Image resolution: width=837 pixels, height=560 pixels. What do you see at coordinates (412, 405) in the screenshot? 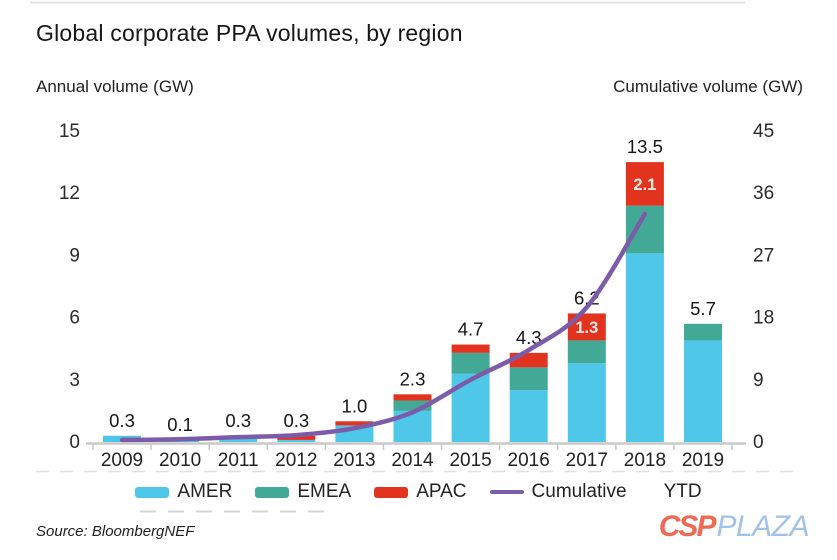
I see `bar-segment-emea-2014` at bounding box center [412, 405].